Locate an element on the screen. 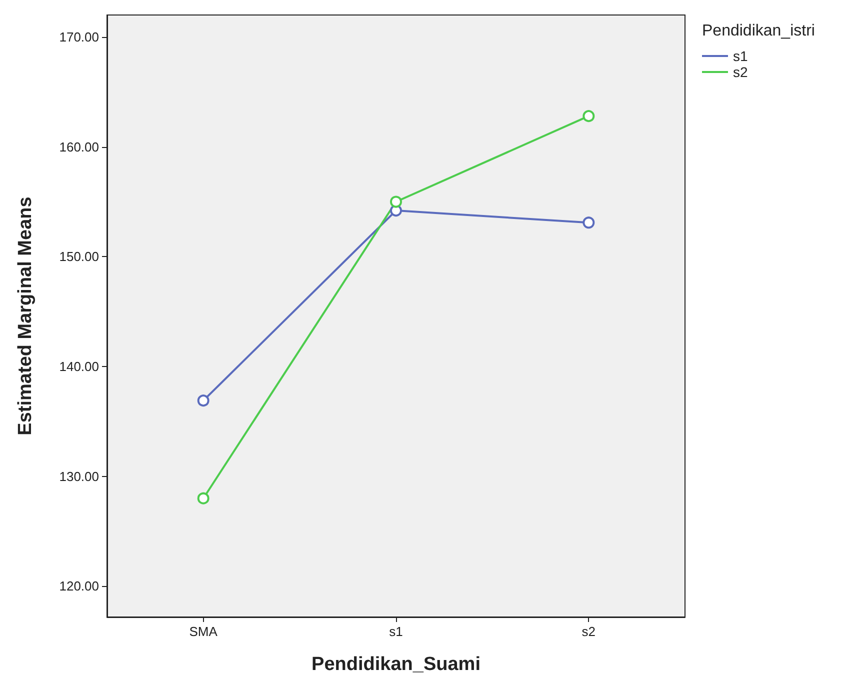 This screenshot has width=845, height=689. x-axis-title: Pendidikan_Suami is located at coordinates (396, 664).